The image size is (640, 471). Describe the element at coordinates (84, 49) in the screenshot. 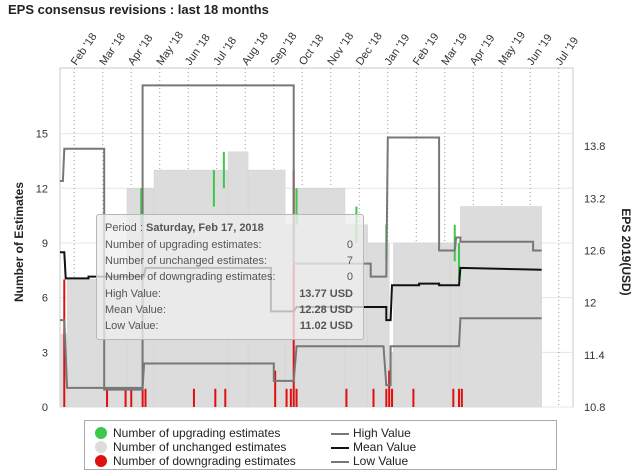

I see `x-tick-label: Feb '18` at that location.